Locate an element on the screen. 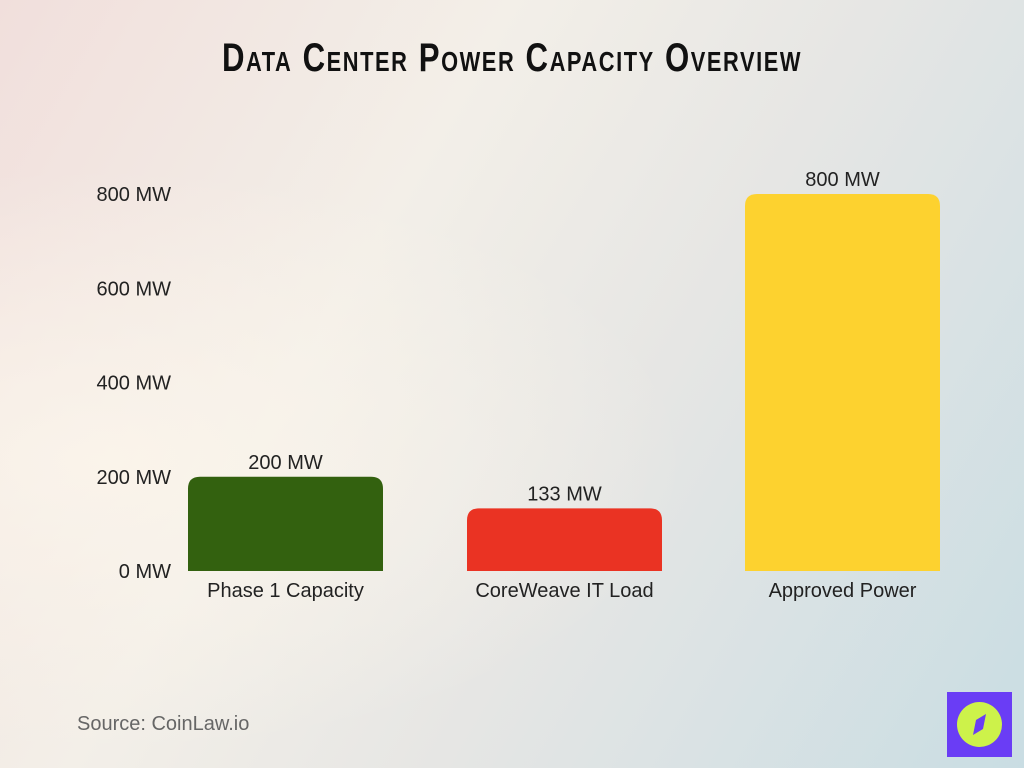 This screenshot has width=1024, height=768. data-label: 200 MW is located at coordinates (285, 463).